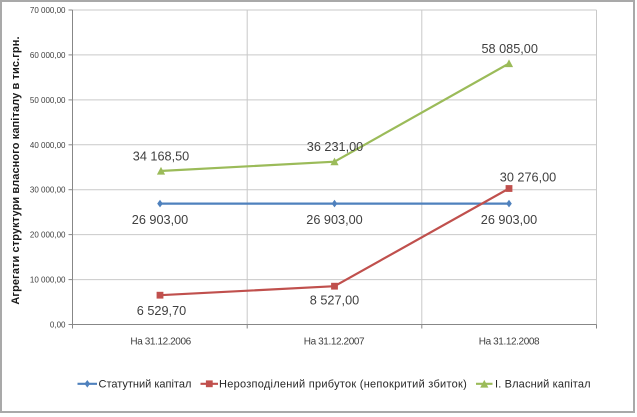 Image resolution: width=637 pixels, height=417 pixels. Describe the element at coordinates (48, 190) in the screenshot. I see `svg-text: 30 000,00` at that location.